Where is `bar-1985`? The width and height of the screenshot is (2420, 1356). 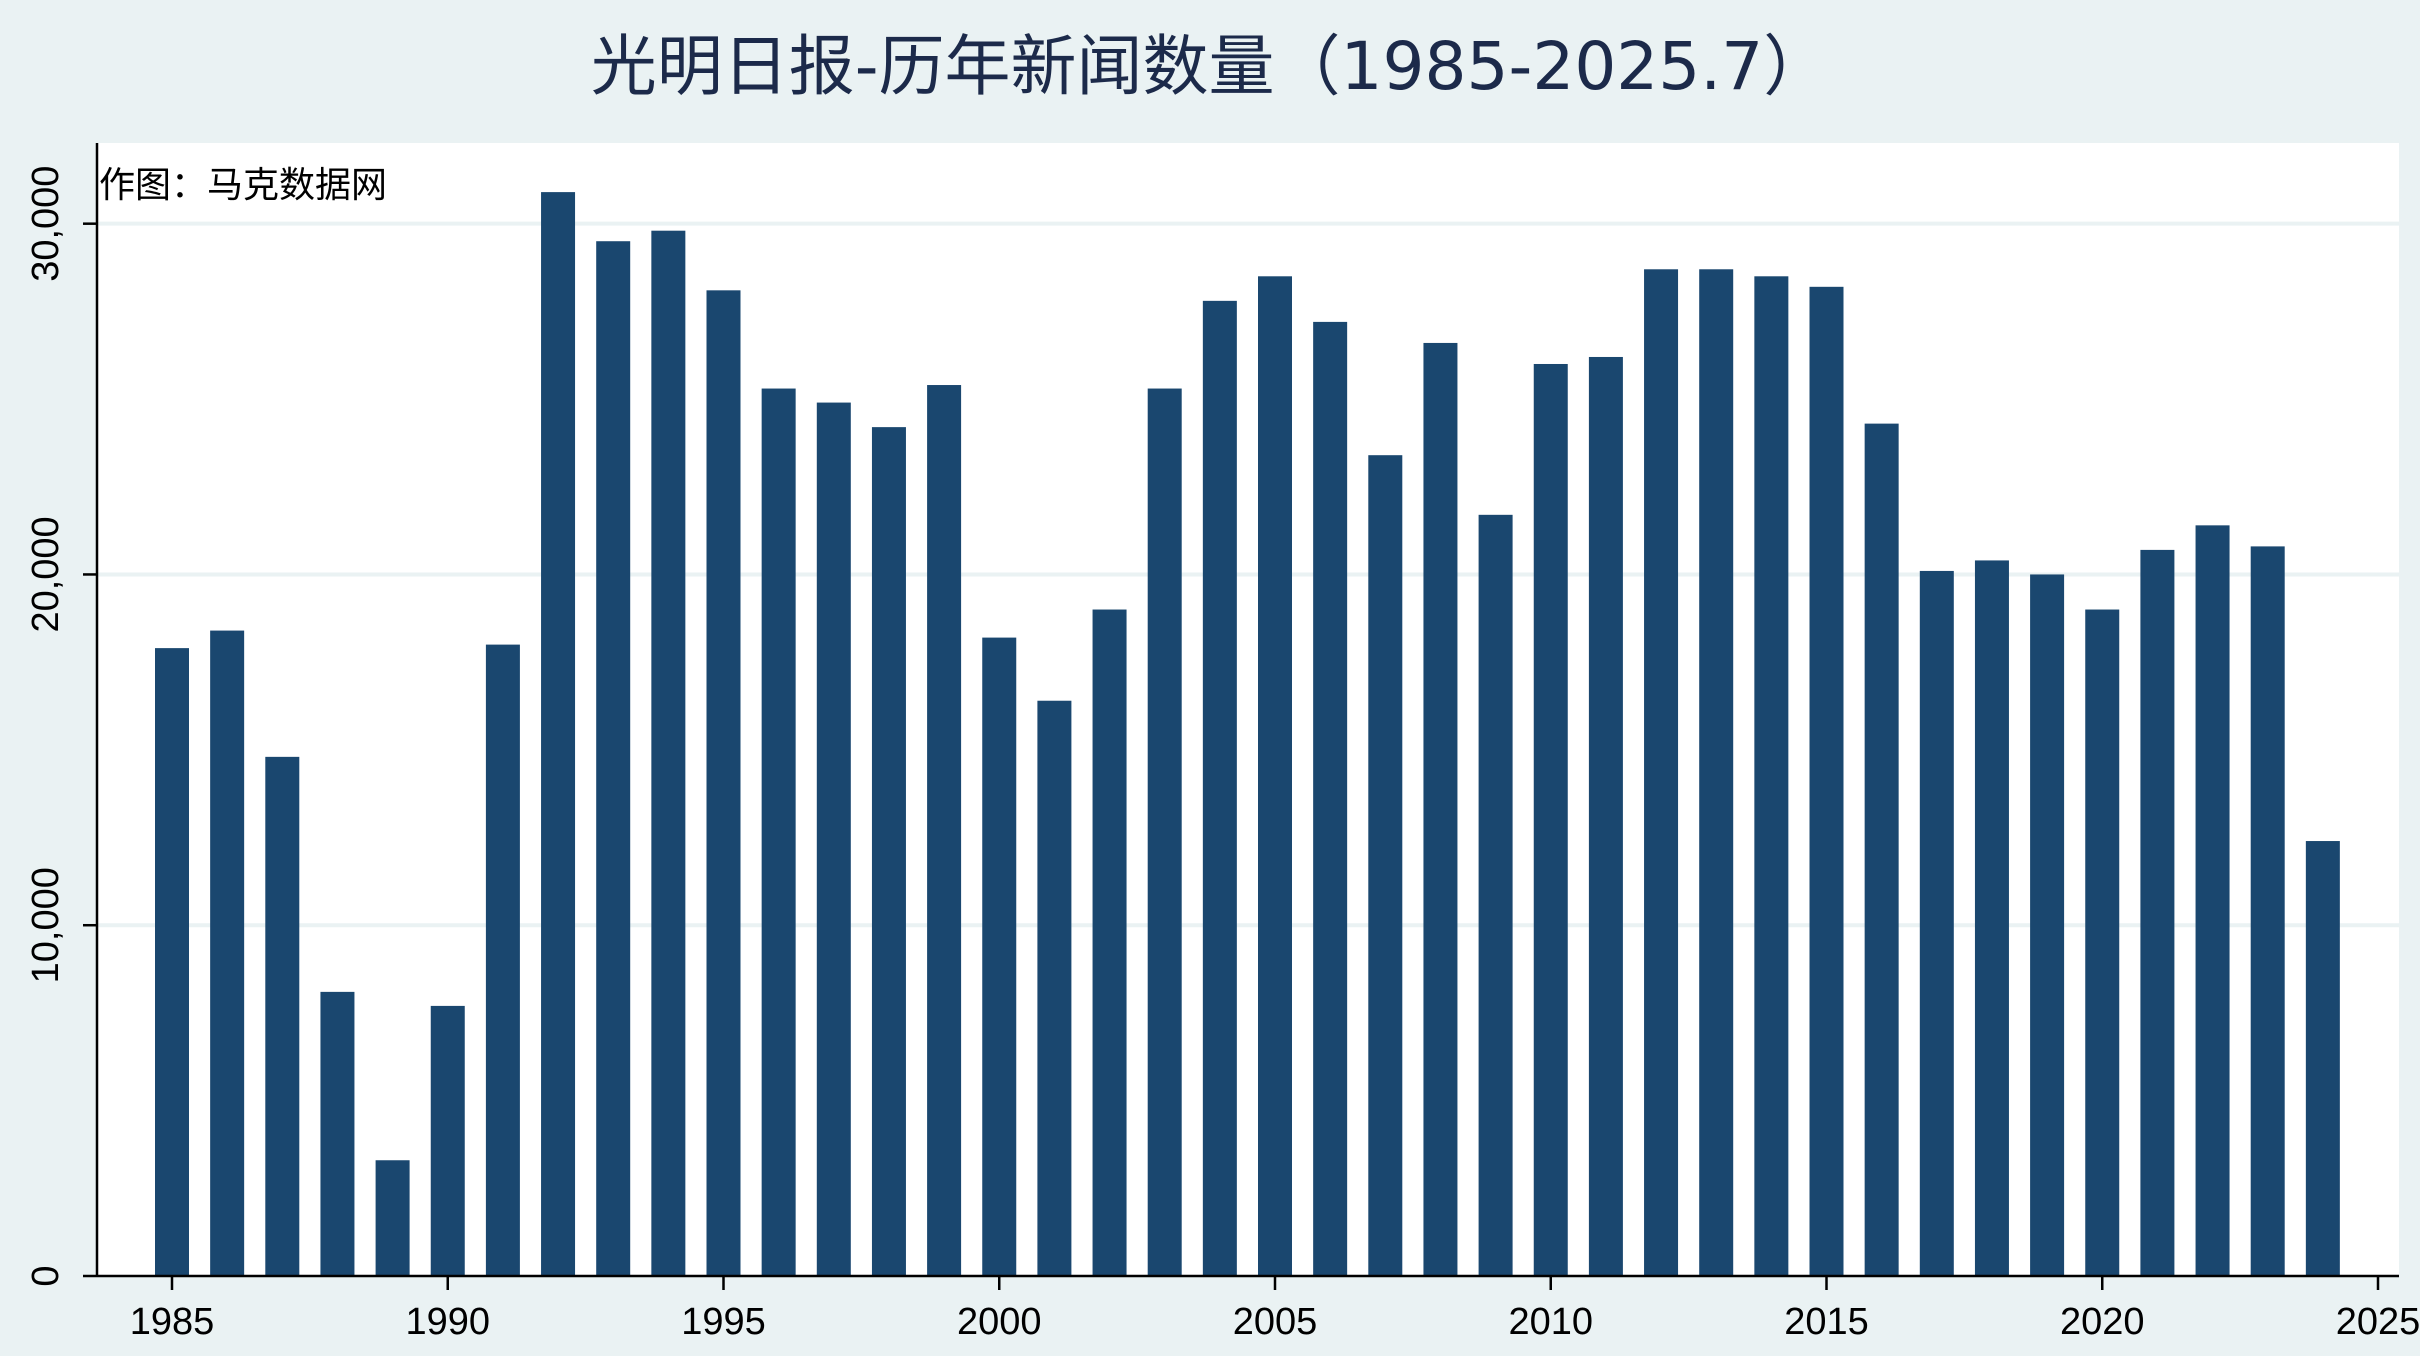 bar-1985 is located at coordinates (172, 962).